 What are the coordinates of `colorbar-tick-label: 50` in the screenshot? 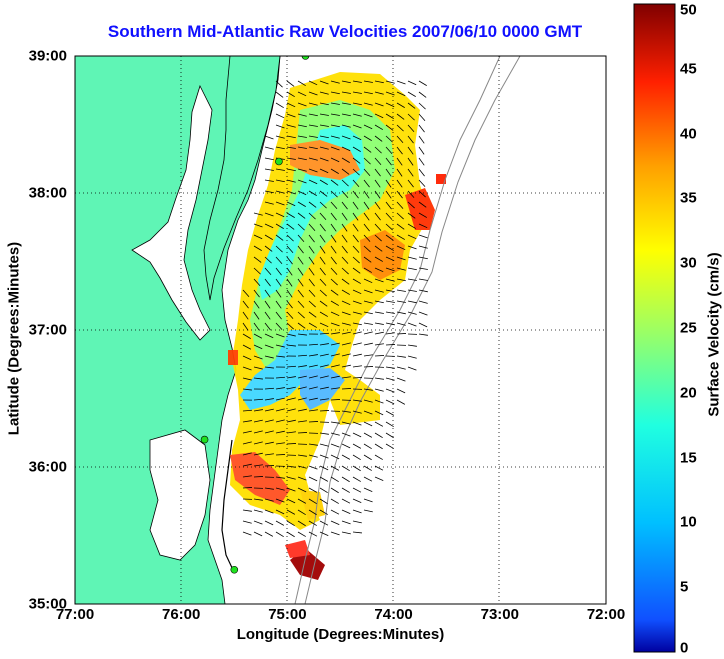 It's located at (688, 10).